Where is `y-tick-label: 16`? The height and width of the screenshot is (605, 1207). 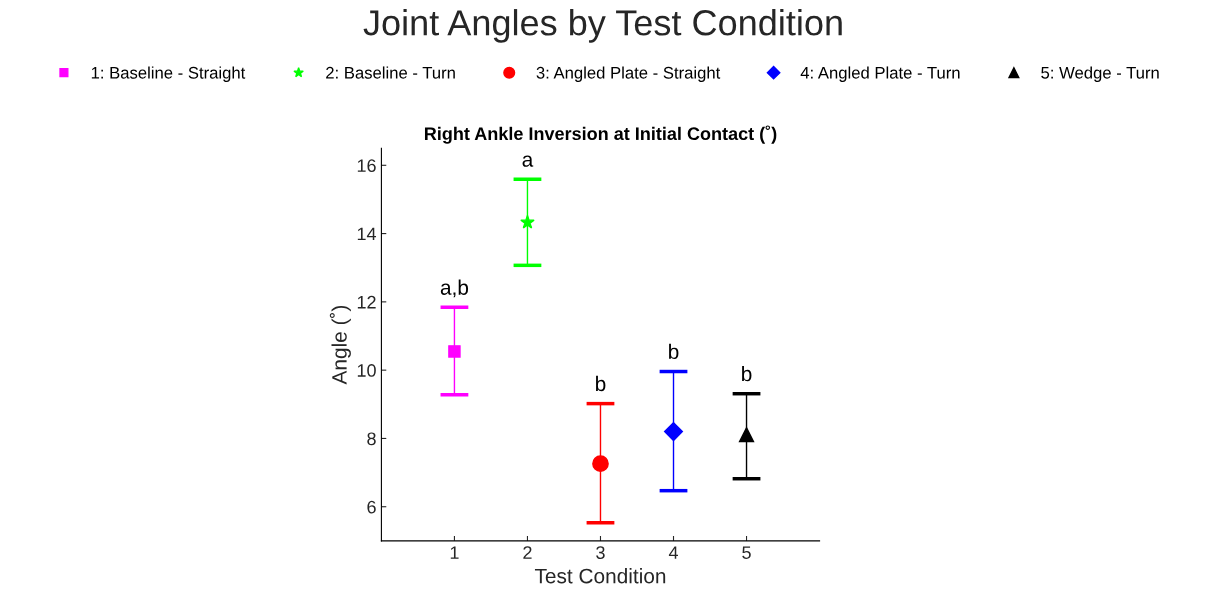
y-tick-label: 16 is located at coordinates (366, 166).